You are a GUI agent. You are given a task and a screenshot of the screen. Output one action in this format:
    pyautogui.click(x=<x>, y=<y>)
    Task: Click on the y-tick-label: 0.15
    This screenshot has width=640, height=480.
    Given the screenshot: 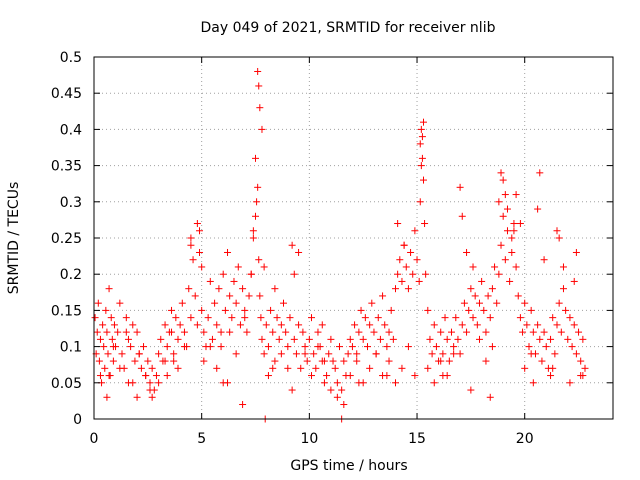 What is the action you would take?
    pyautogui.click(x=66, y=311)
    